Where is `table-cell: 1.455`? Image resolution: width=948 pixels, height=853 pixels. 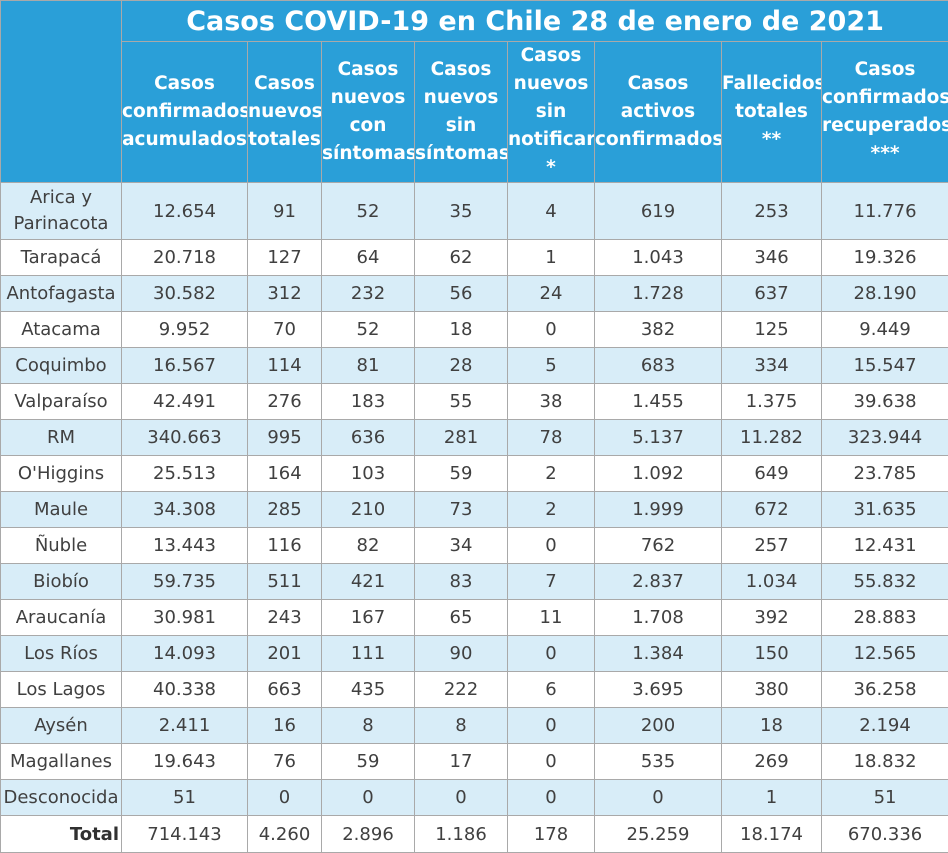
table-cell: 1.455 is located at coordinates (658, 402).